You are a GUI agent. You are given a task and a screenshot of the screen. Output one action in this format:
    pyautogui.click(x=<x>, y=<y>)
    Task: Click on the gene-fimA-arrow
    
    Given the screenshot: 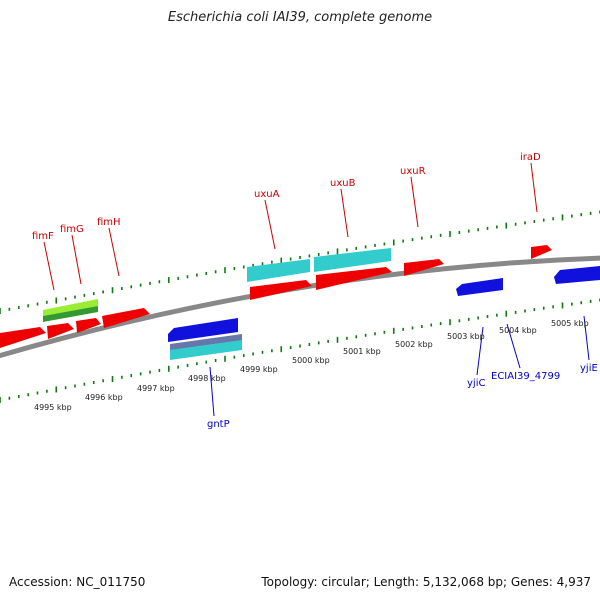 What is the action you would take?
    pyautogui.click(x=23, y=337)
    